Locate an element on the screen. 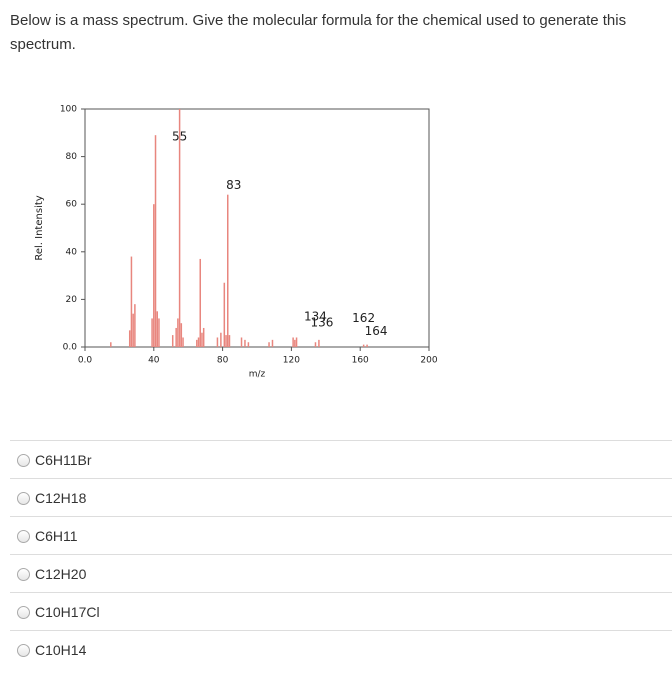 Image resolution: width=672 pixels, height=674 pixels. x-tick-label: 200 is located at coordinates (428, 361).